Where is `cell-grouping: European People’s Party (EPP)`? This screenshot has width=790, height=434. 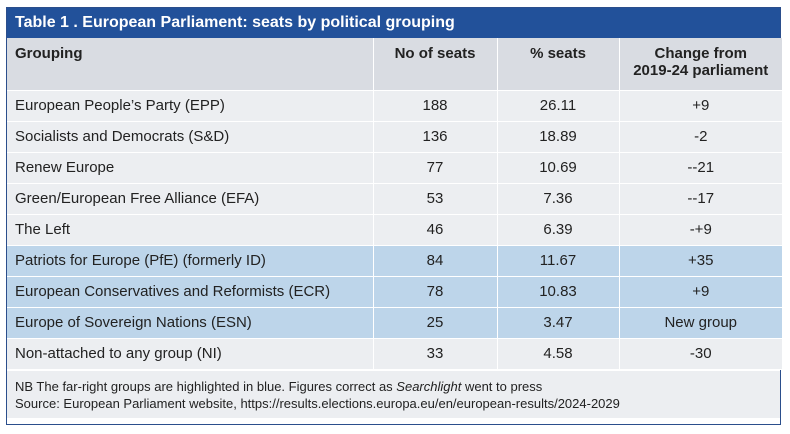 cell-grouping: European People’s Party (EPP) is located at coordinates (190, 106).